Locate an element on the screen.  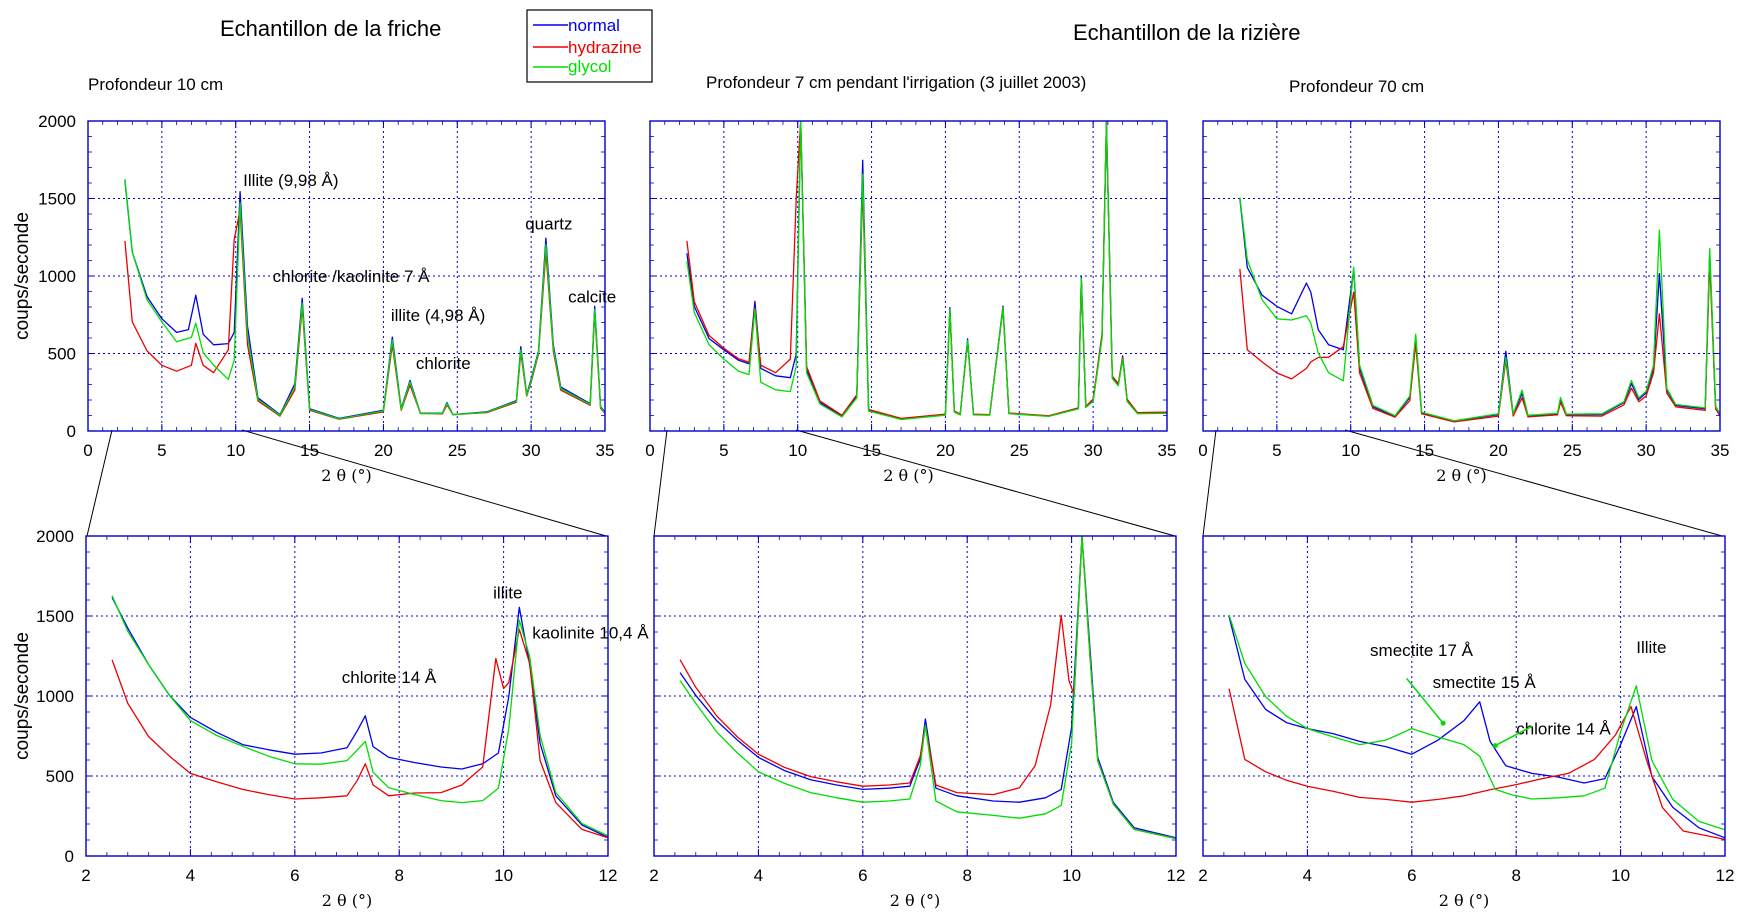
peak-annotation: smectite 15 Å is located at coordinates (1485, 682).